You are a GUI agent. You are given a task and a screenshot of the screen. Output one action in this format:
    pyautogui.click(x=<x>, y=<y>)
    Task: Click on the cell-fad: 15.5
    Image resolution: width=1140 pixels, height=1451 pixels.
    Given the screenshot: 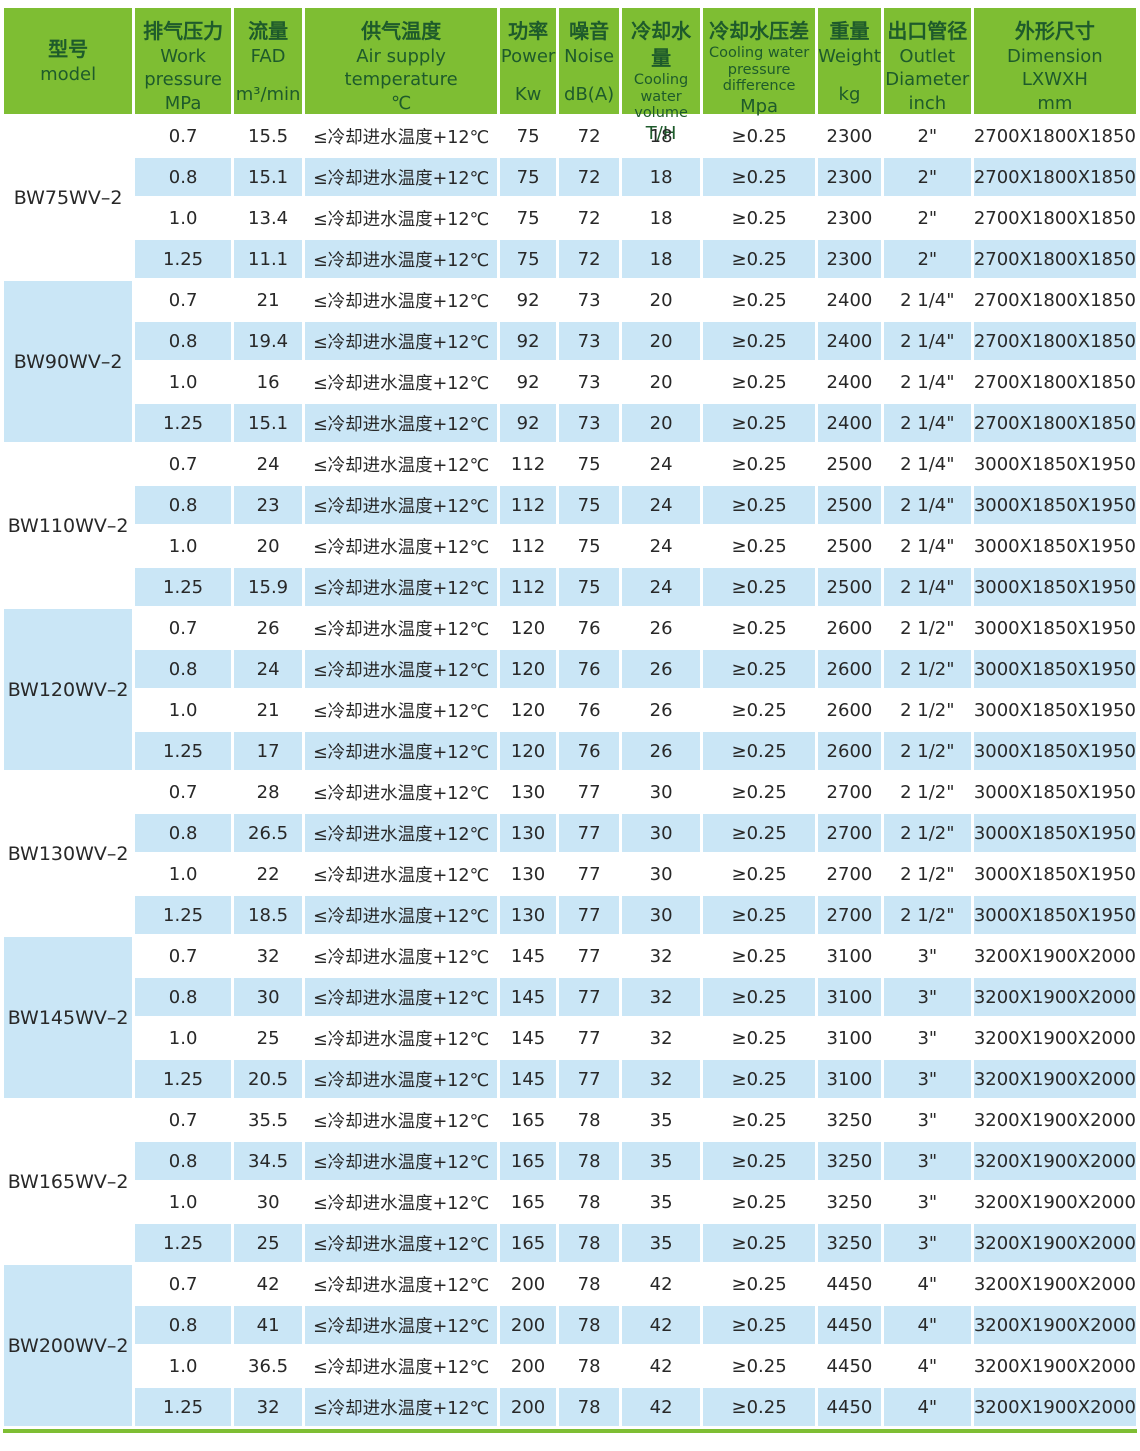 What is the action you would take?
    pyautogui.click(x=268, y=136)
    